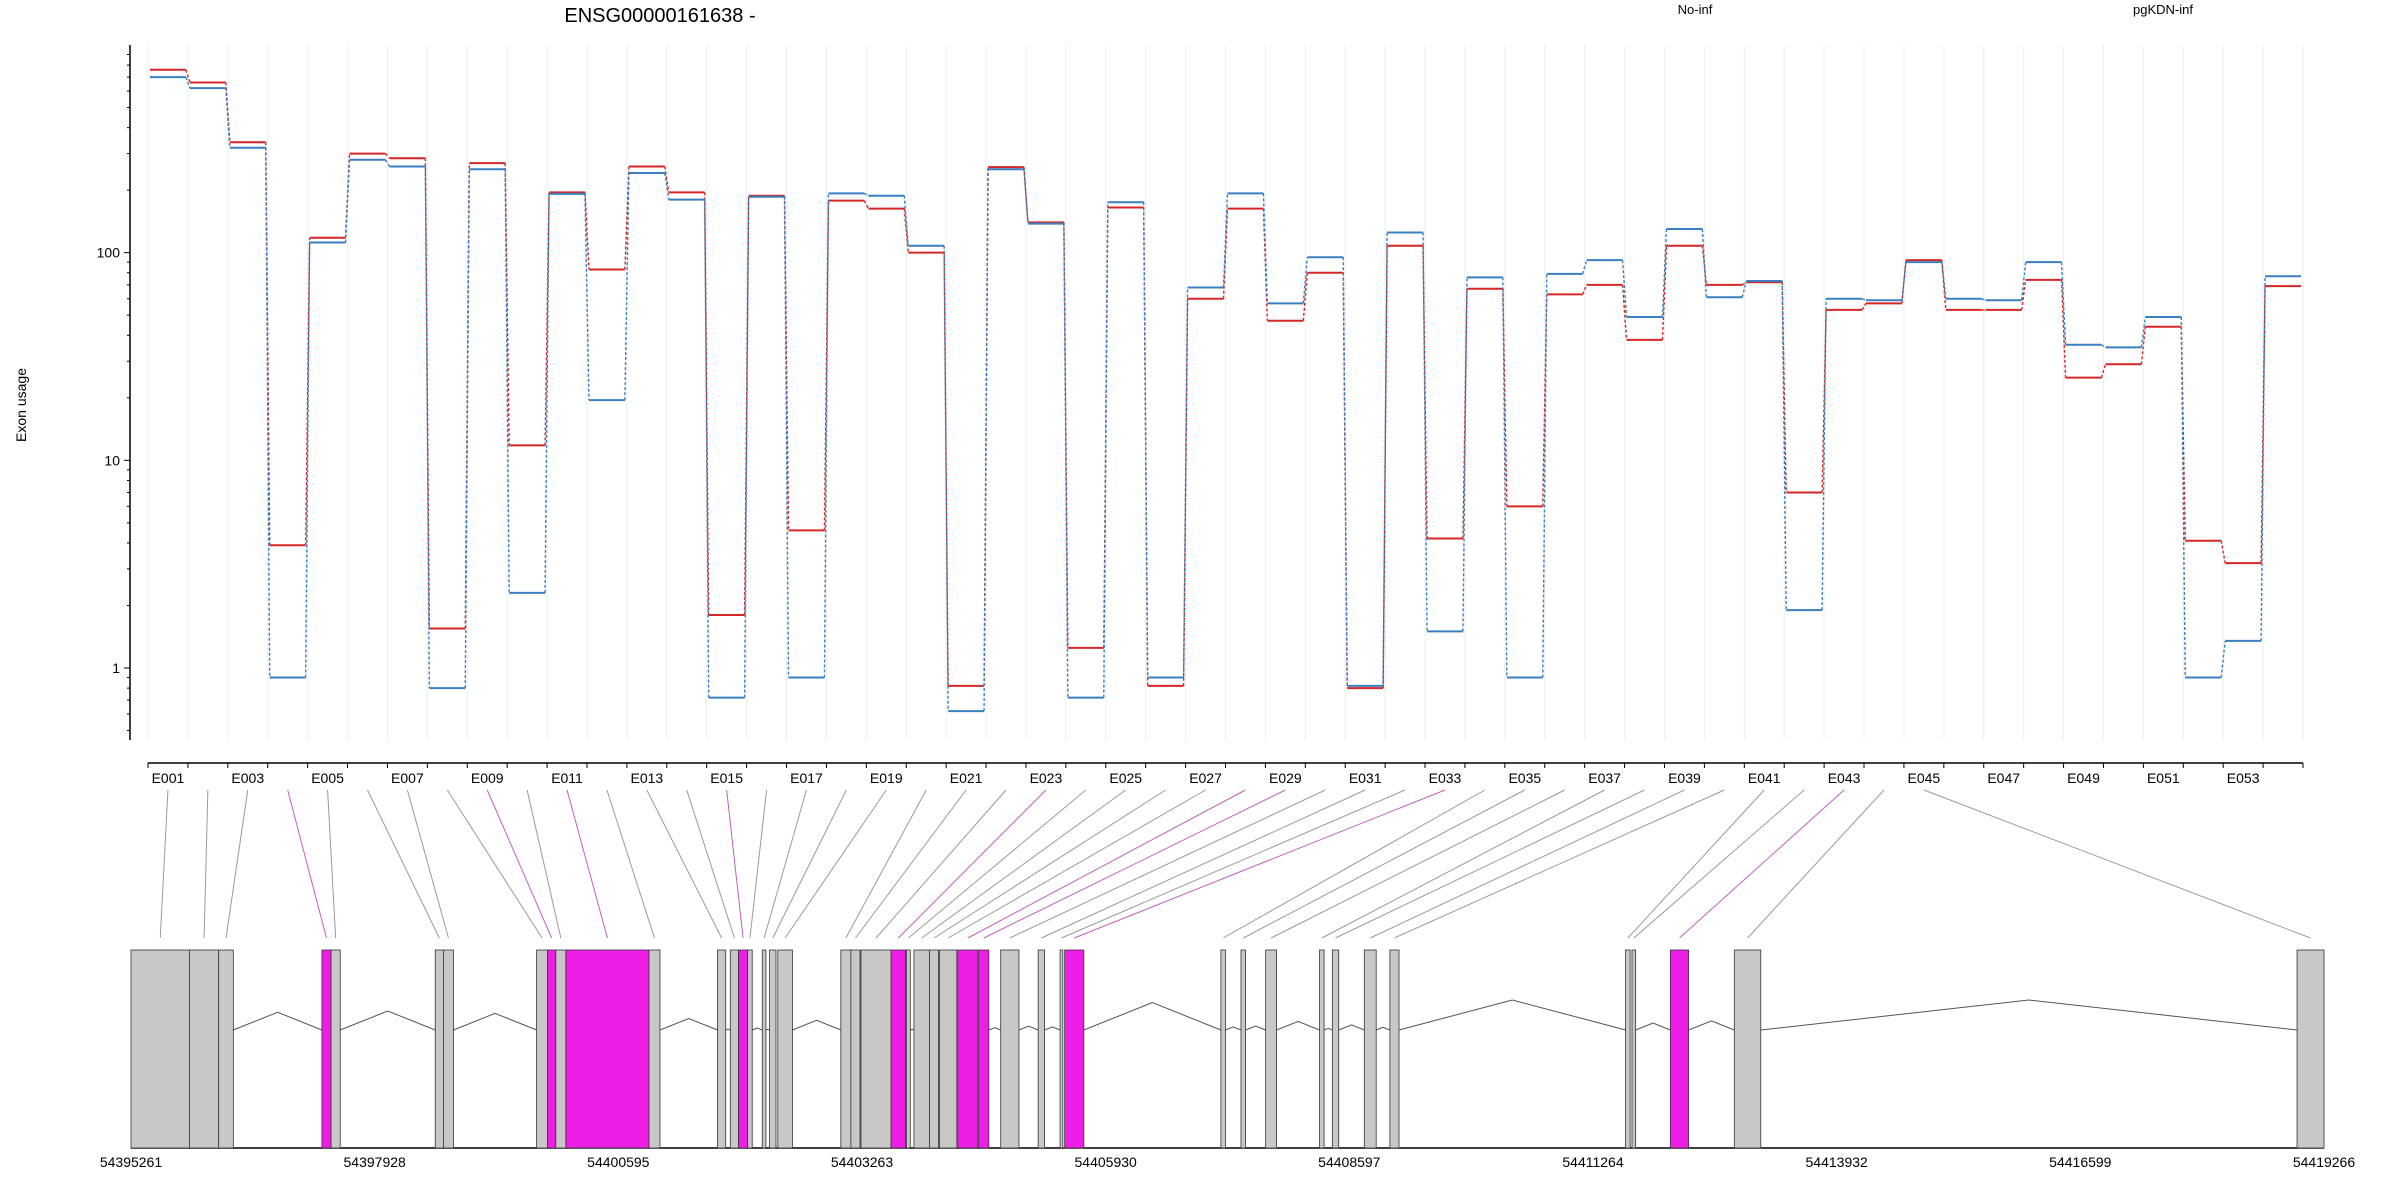 This screenshot has width=2400, height=1200. Describe the element at coordinates (407, 778) in the screenshot. I see `x-tick-label: E007` at that location.